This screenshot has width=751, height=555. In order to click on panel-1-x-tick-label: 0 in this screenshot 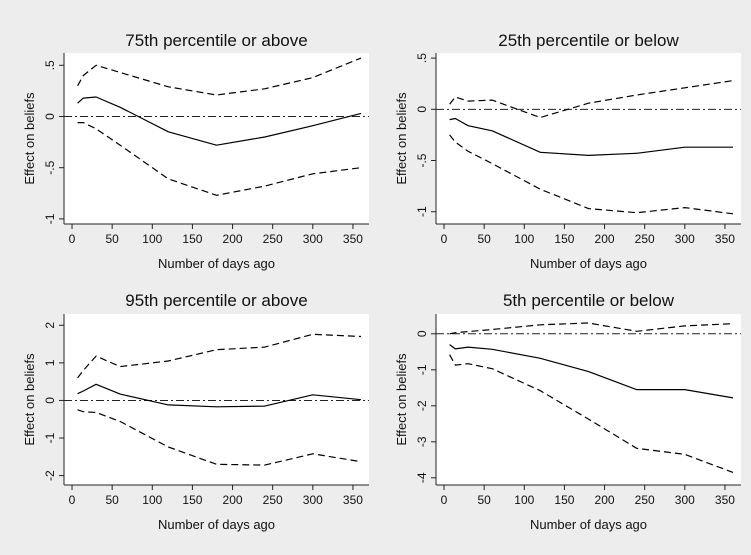, I will do `click(444, 239)`.